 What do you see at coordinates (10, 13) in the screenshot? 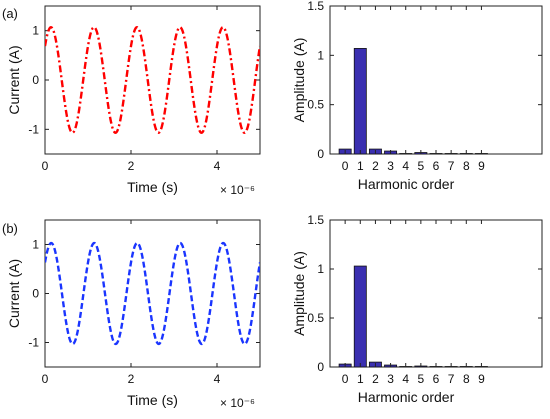
I see `panel-label-a: (a)` at bounding box center [10, 13].